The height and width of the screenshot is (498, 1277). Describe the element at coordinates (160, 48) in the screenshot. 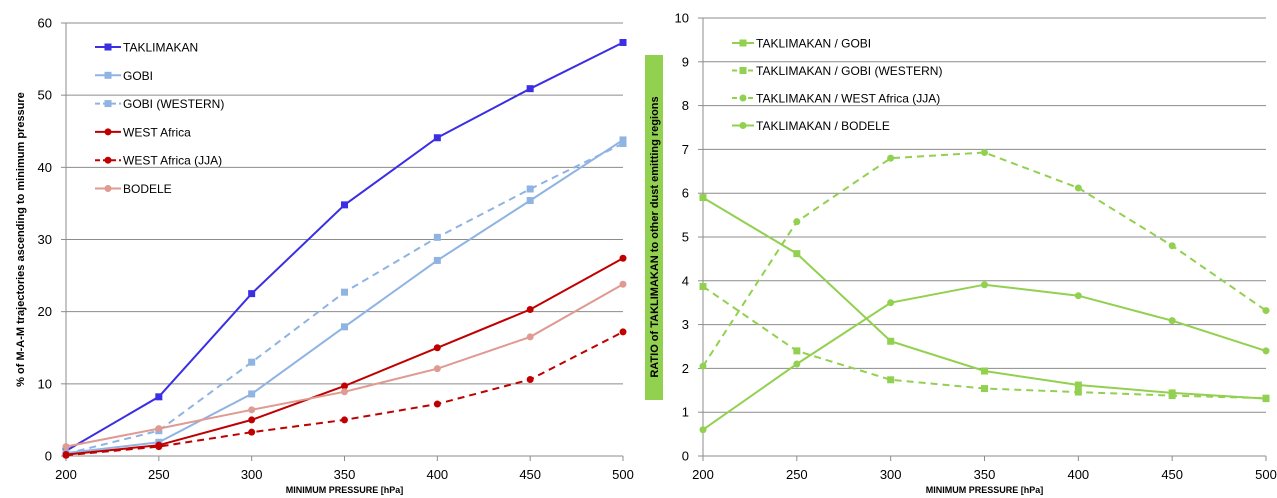

I see `legend-label: TAKLIMAKAN` at that location.